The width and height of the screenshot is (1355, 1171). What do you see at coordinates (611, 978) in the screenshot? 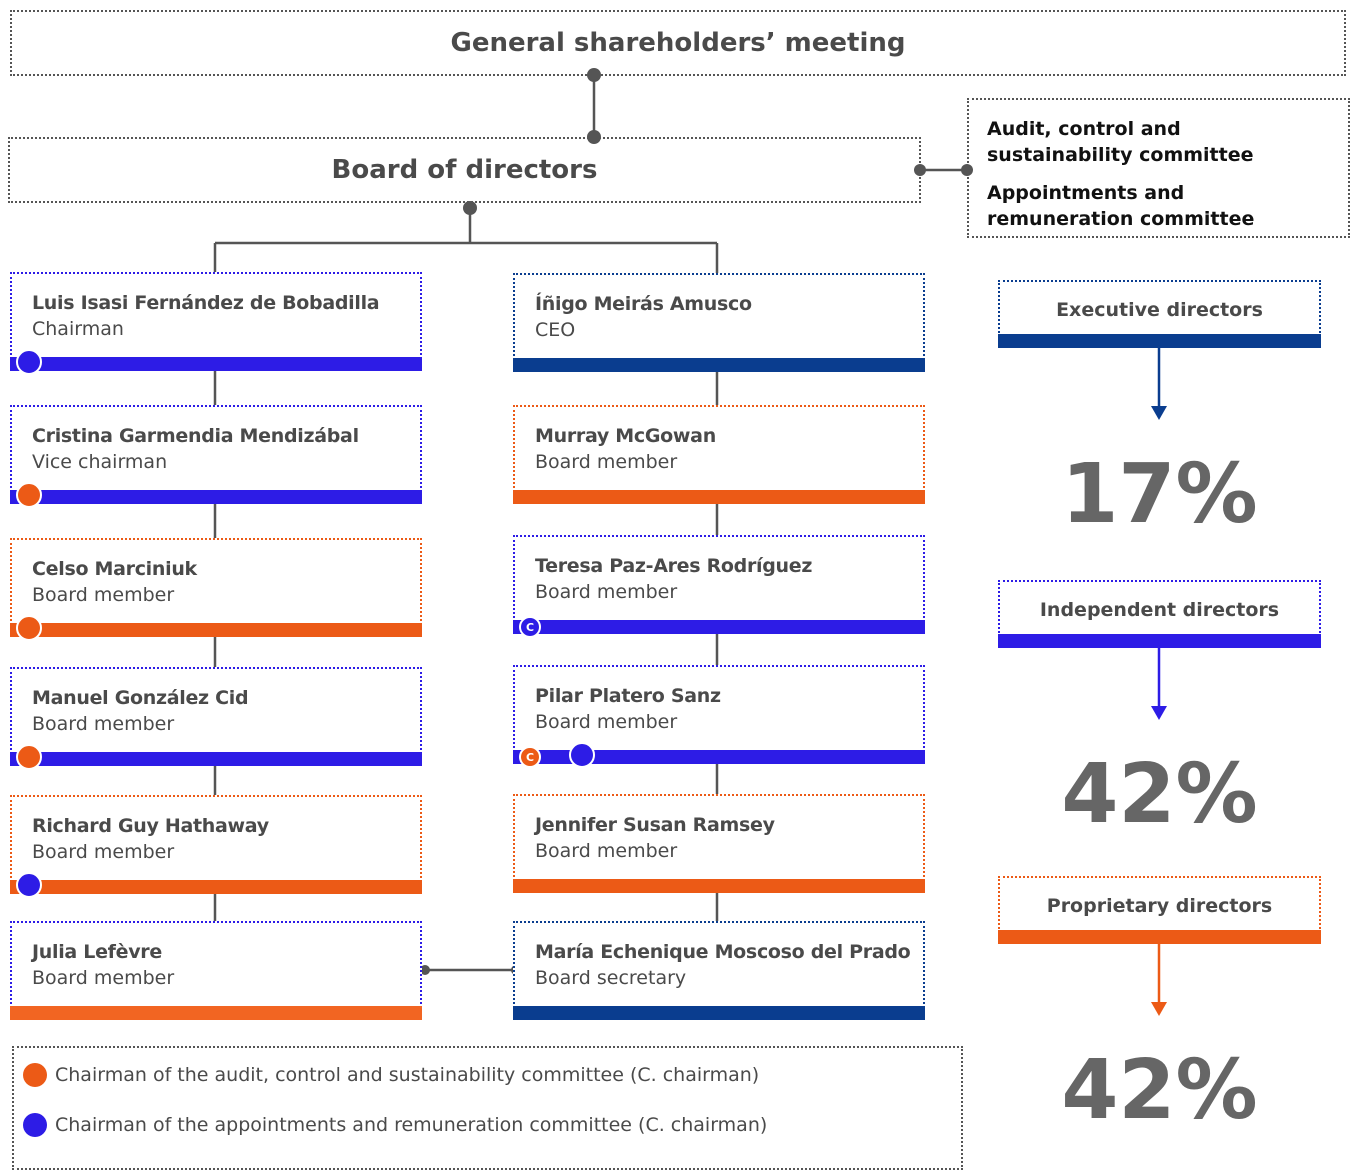
I see `director-role: Board secretary` at bounding box center [611, 978].